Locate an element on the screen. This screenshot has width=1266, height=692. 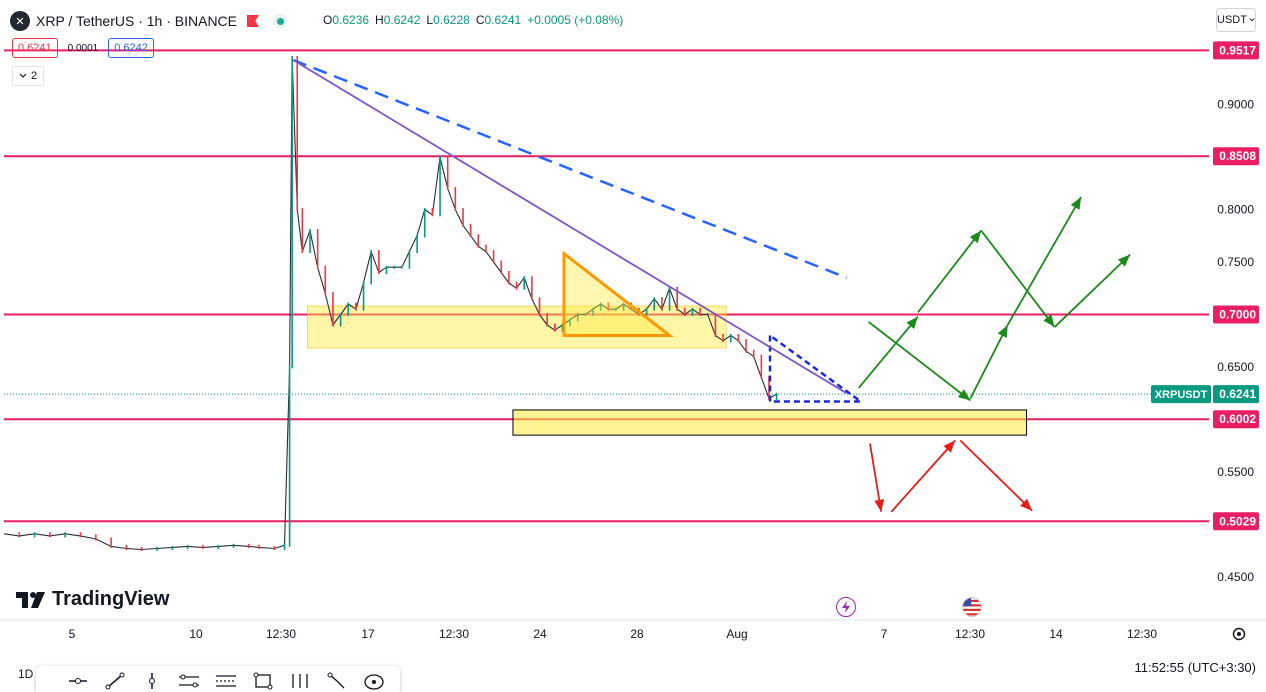
symbol-title: XRP / TetherUS · 1h · BINANCE is located at coordinates (136, 21).